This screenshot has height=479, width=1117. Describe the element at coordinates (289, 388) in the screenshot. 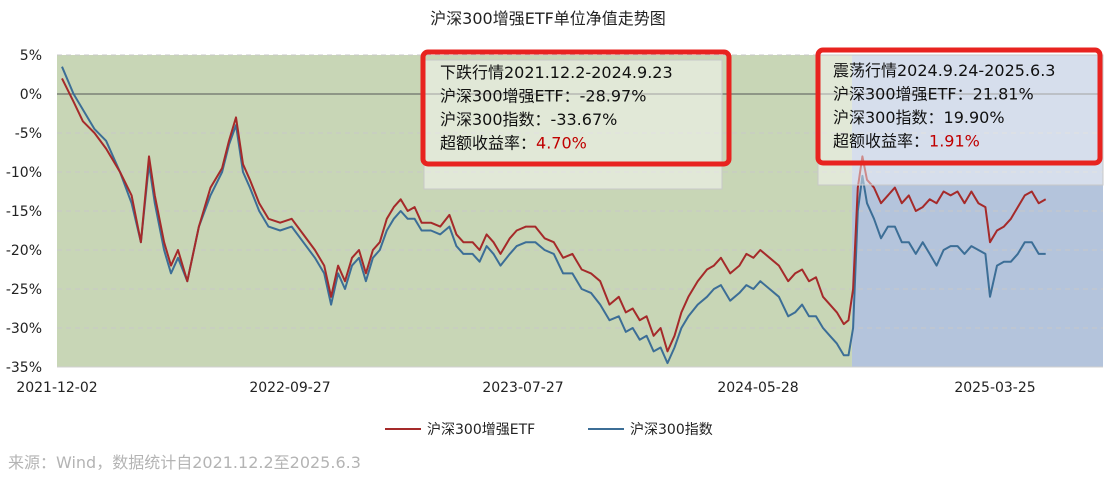

I see `x-tick-label: 2022-09-27` at that location.